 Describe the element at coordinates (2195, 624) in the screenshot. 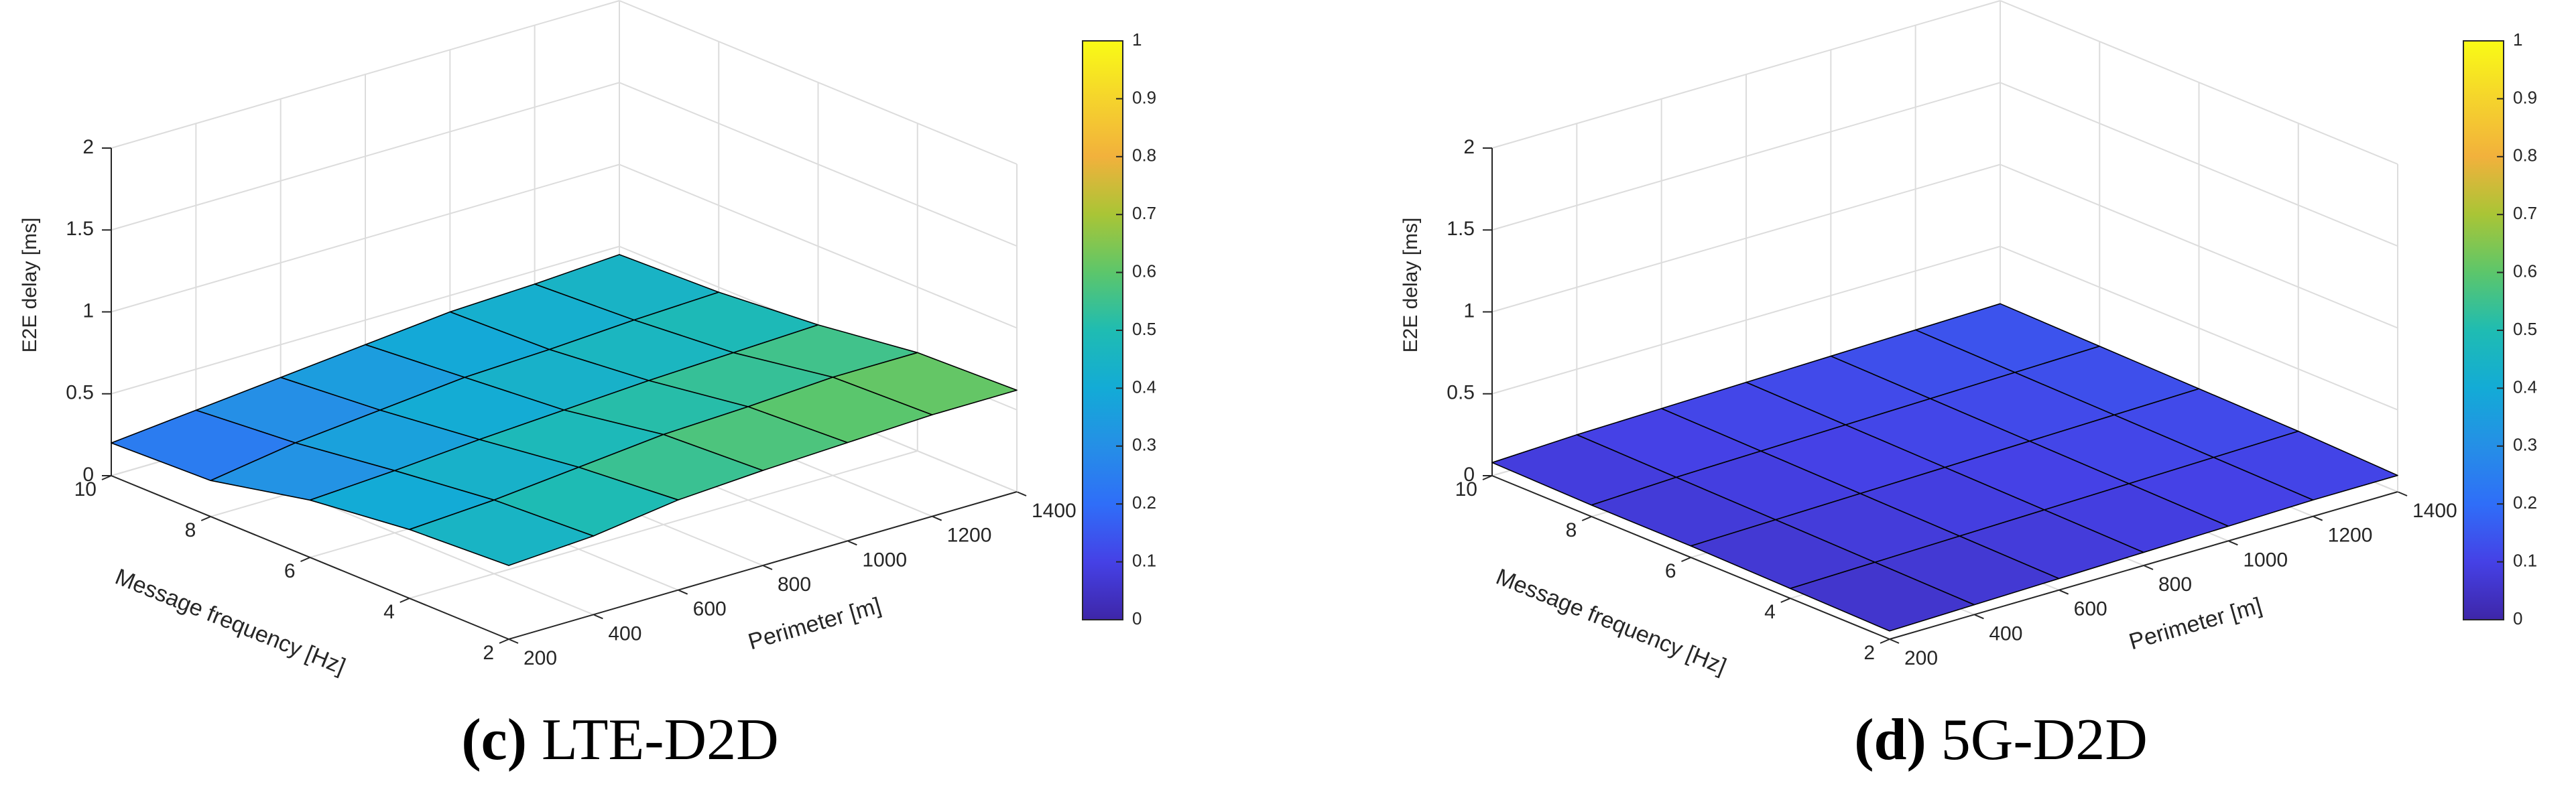

I see `x-axis-label: Perimeter [m]` at that location.